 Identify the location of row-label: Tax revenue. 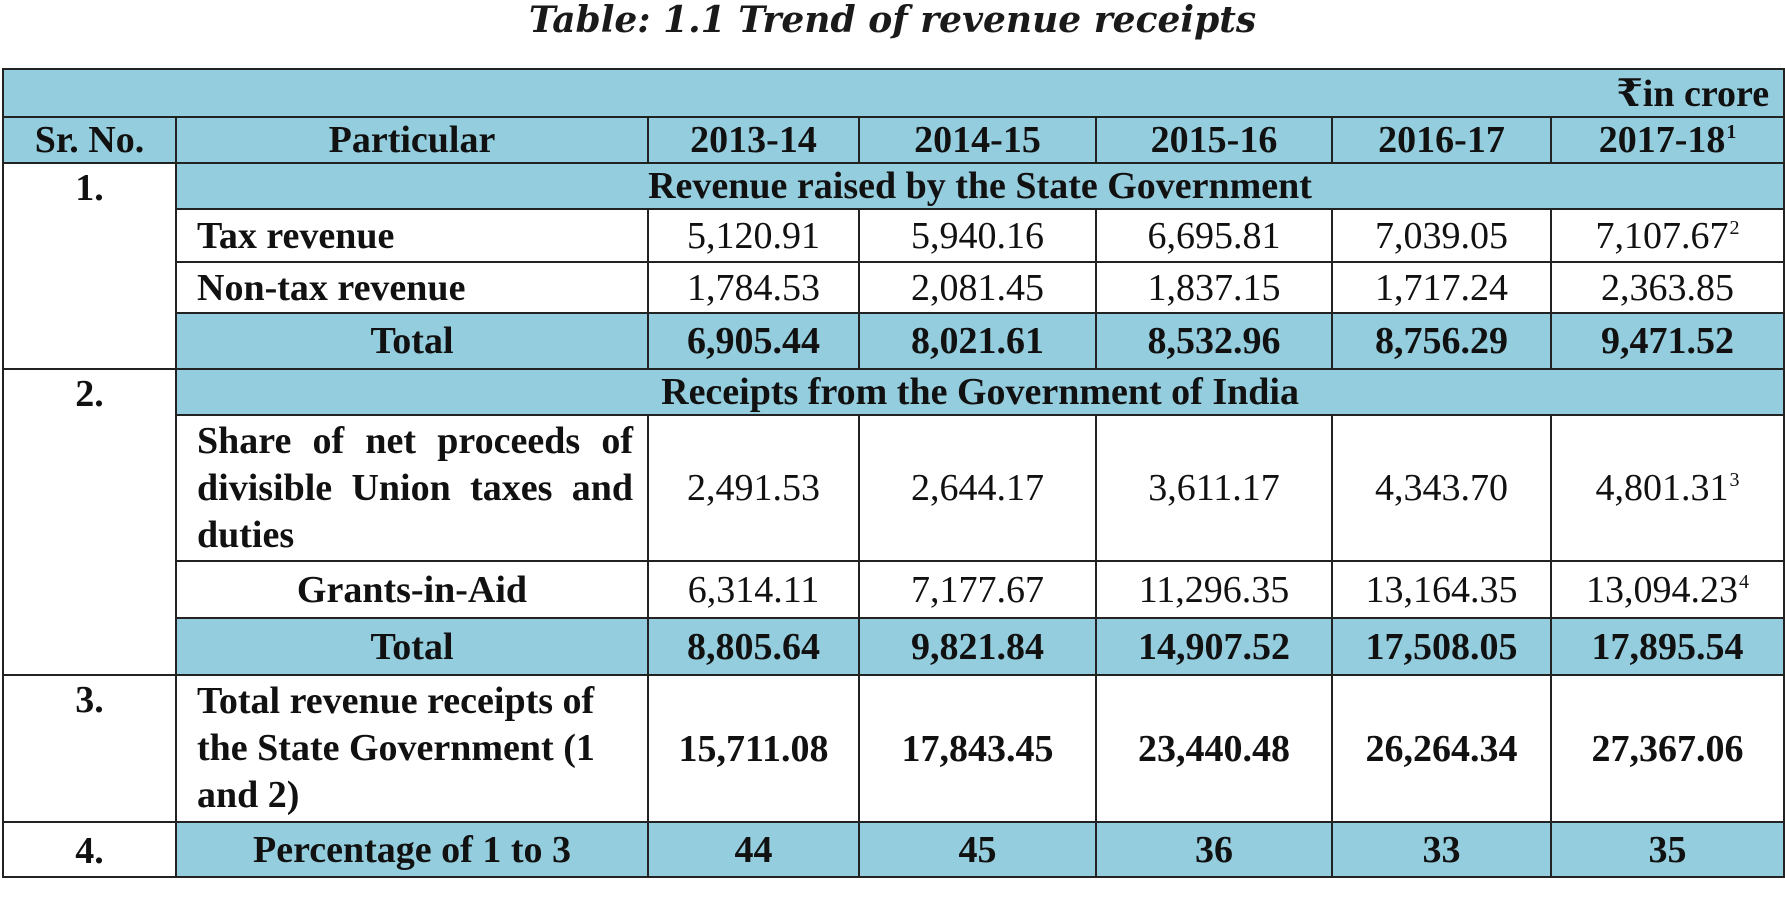
(412, 235).